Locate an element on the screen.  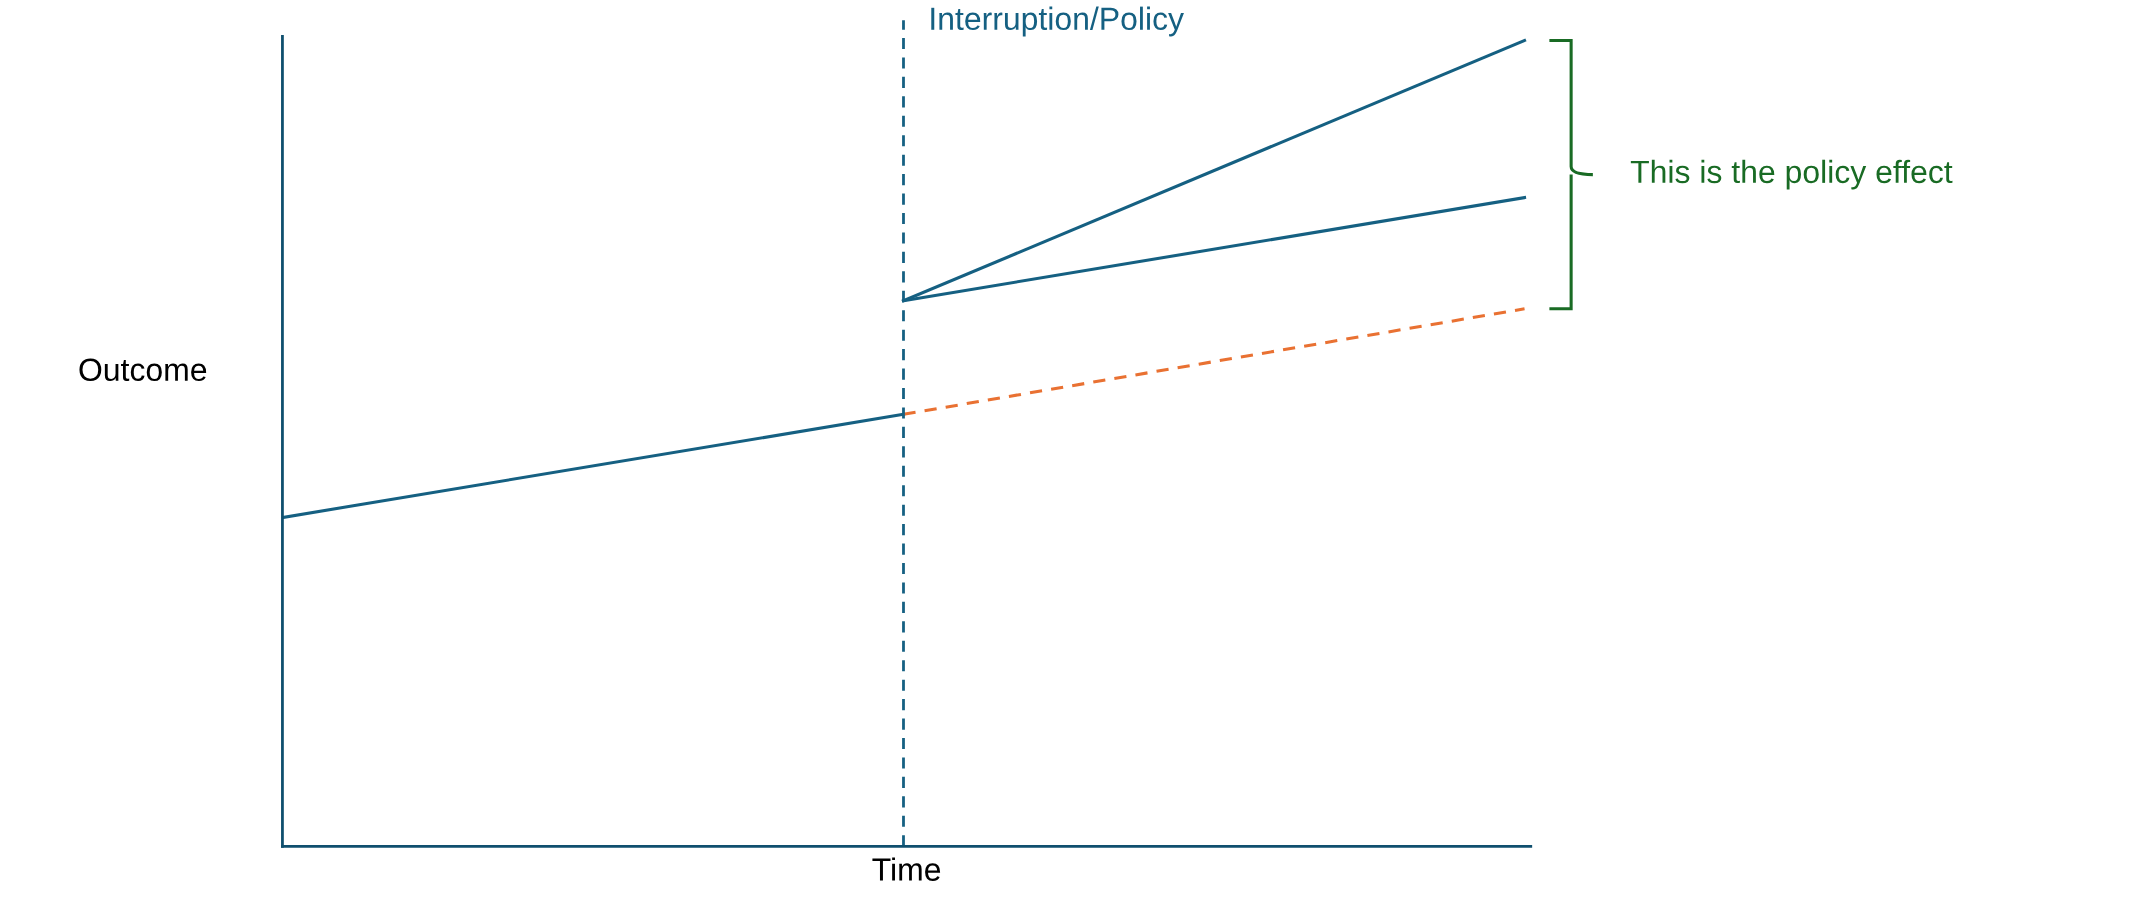
text: Interruption/Policy is located at coordinates (1057, 21).